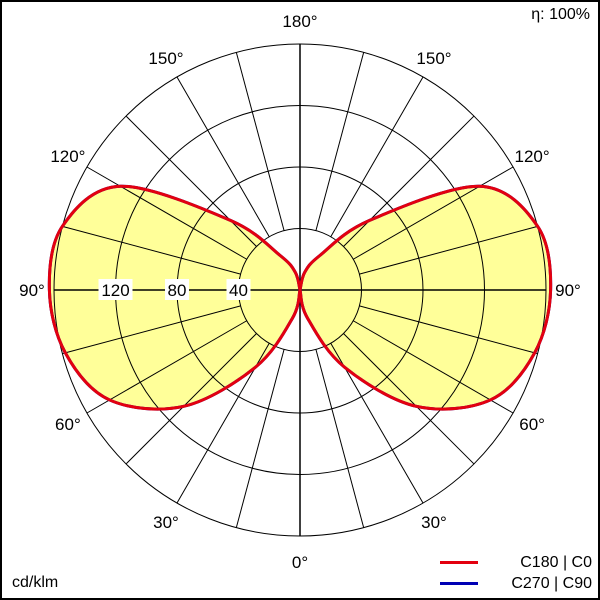 Image resolution: width=600 pixels, height=600 pixels. I want to click on angle-label-90-left: 90°, so click(32, 290).